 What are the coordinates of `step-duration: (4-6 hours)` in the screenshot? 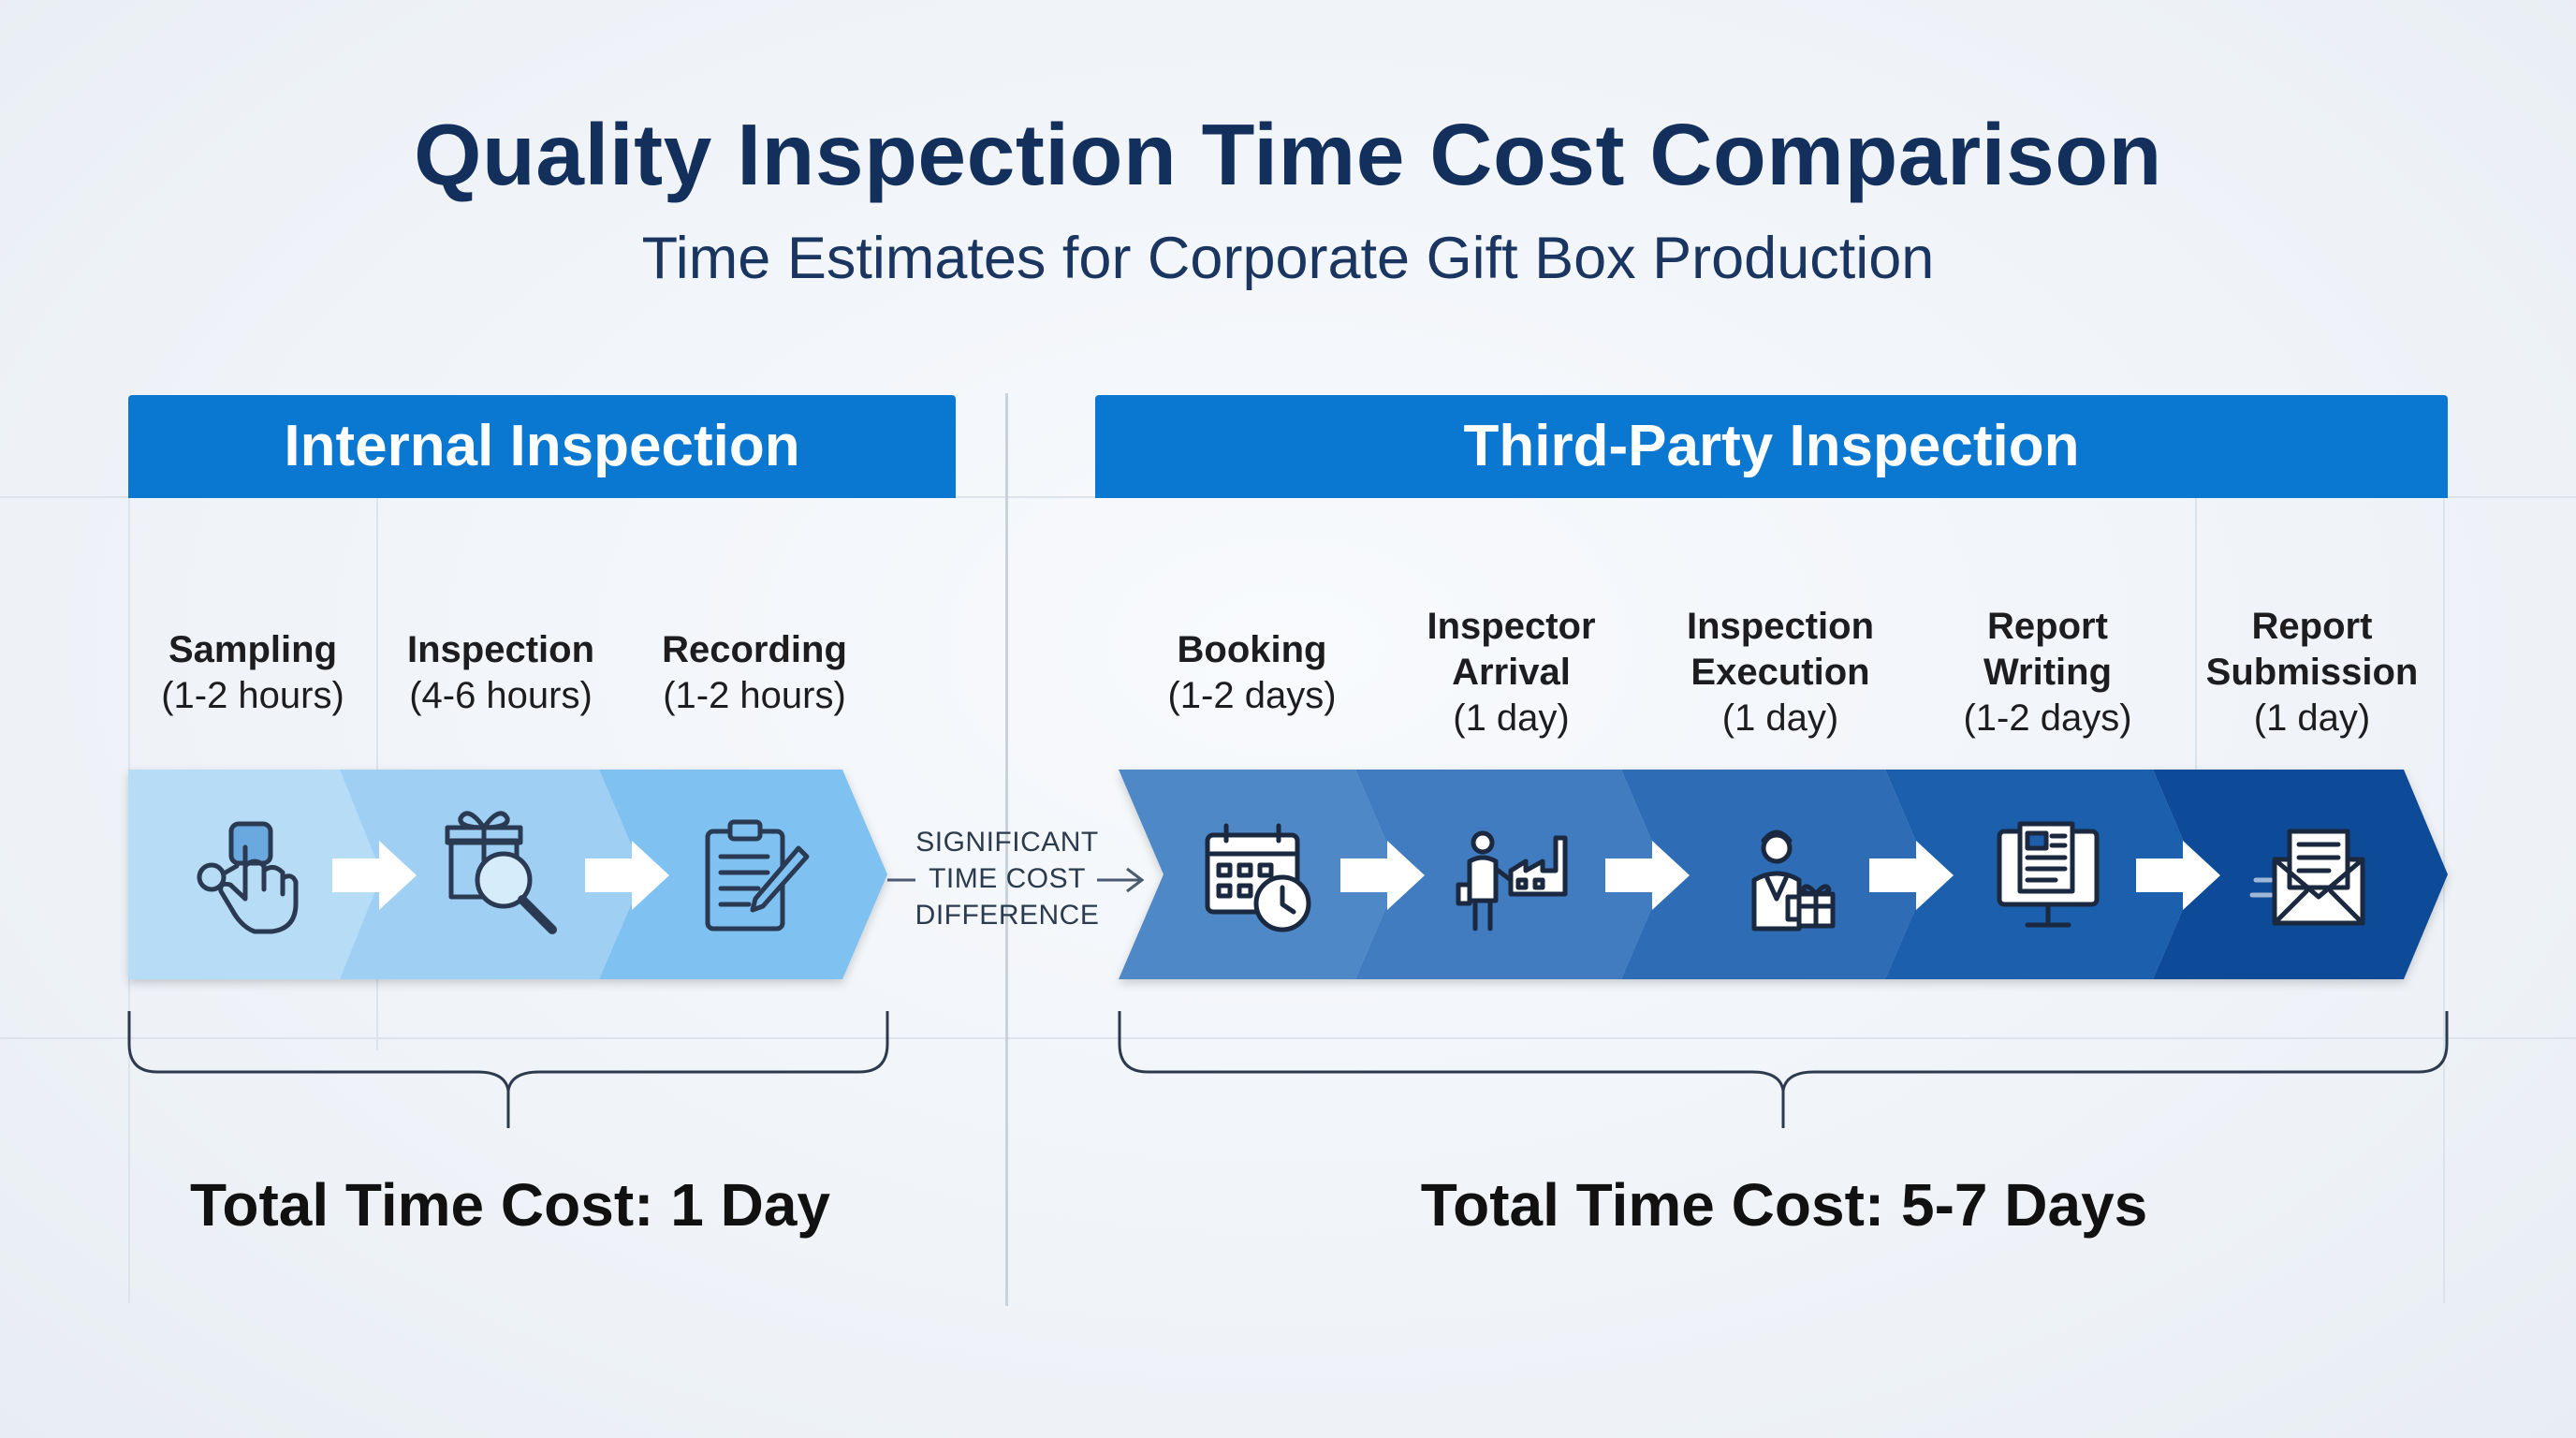 It's located at (501, 695).